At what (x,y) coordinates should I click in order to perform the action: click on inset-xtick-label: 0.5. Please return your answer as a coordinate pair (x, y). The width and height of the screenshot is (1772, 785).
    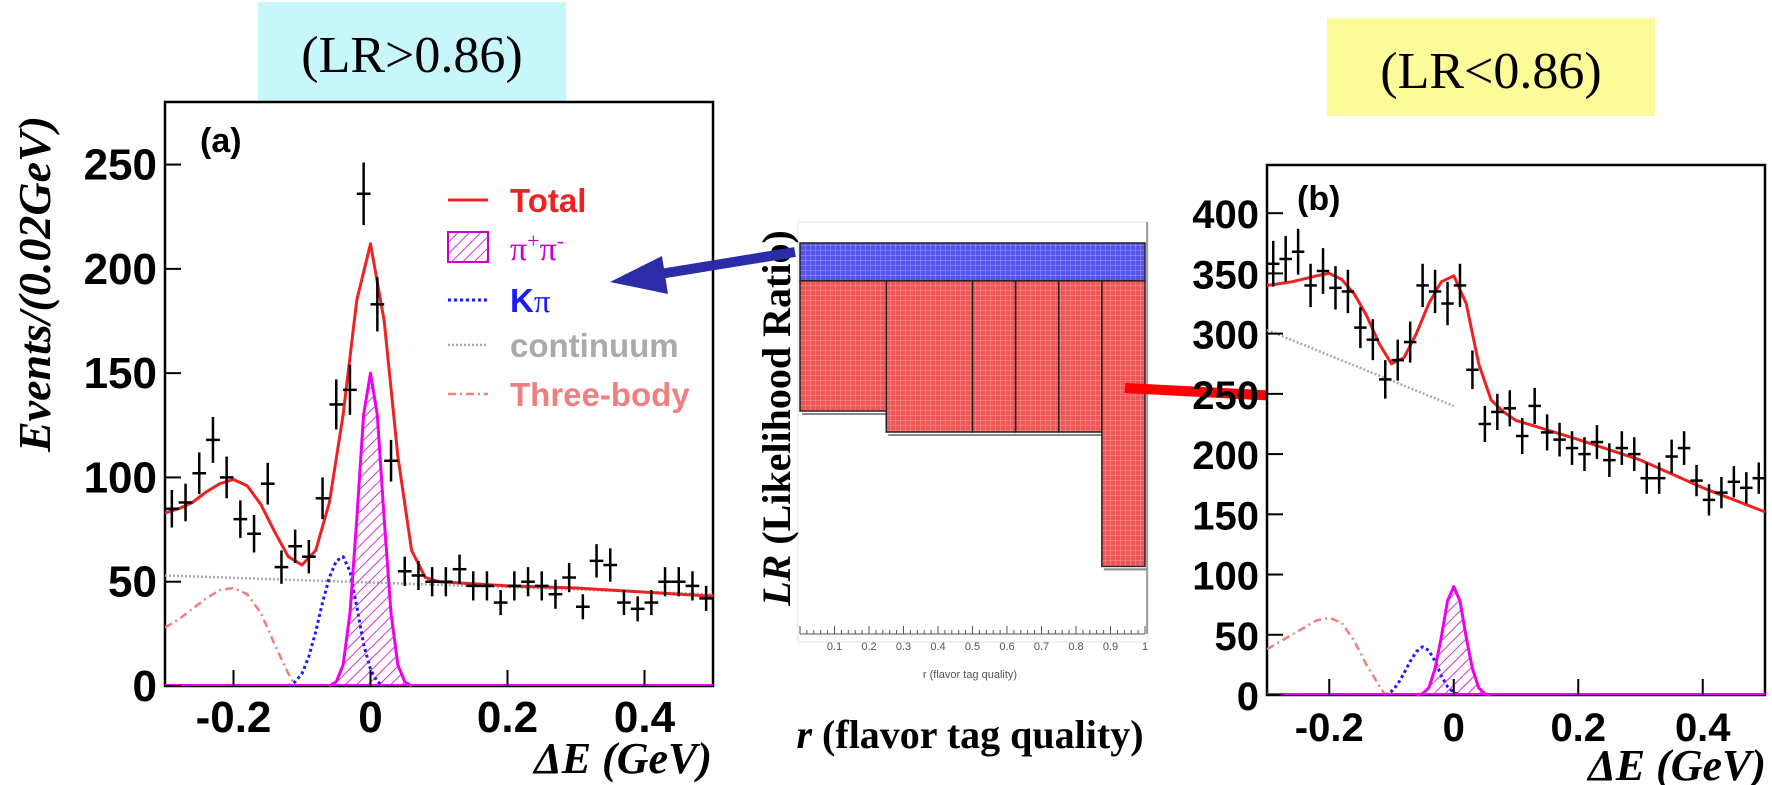
    Looking at the image, I should click on (972, 647).